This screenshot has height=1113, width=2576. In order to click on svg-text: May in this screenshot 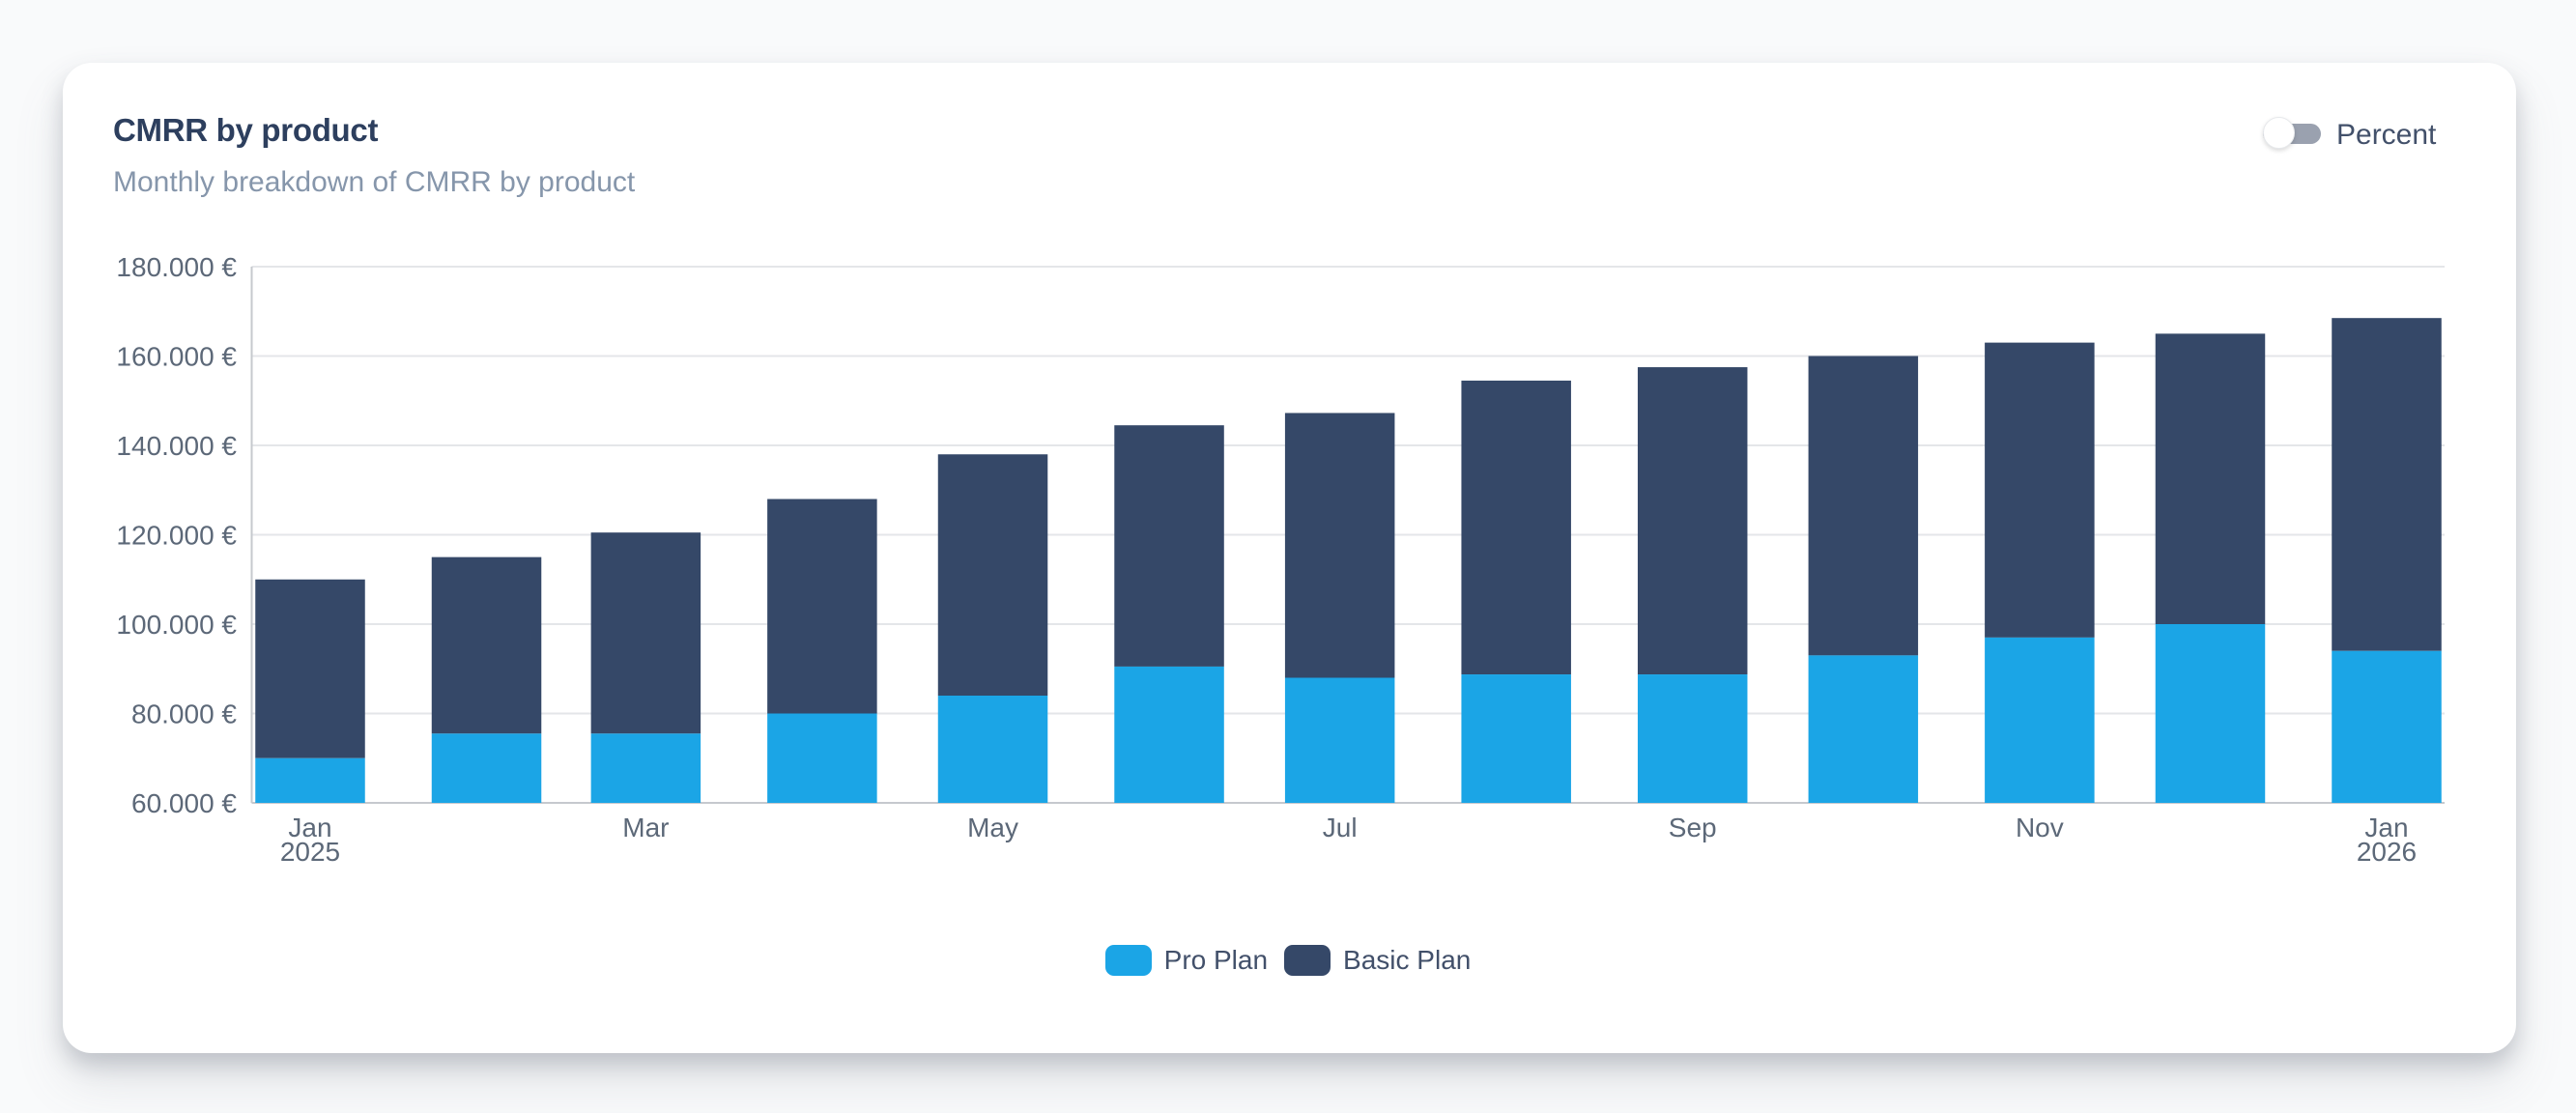, I will do `click(993, 828)`.